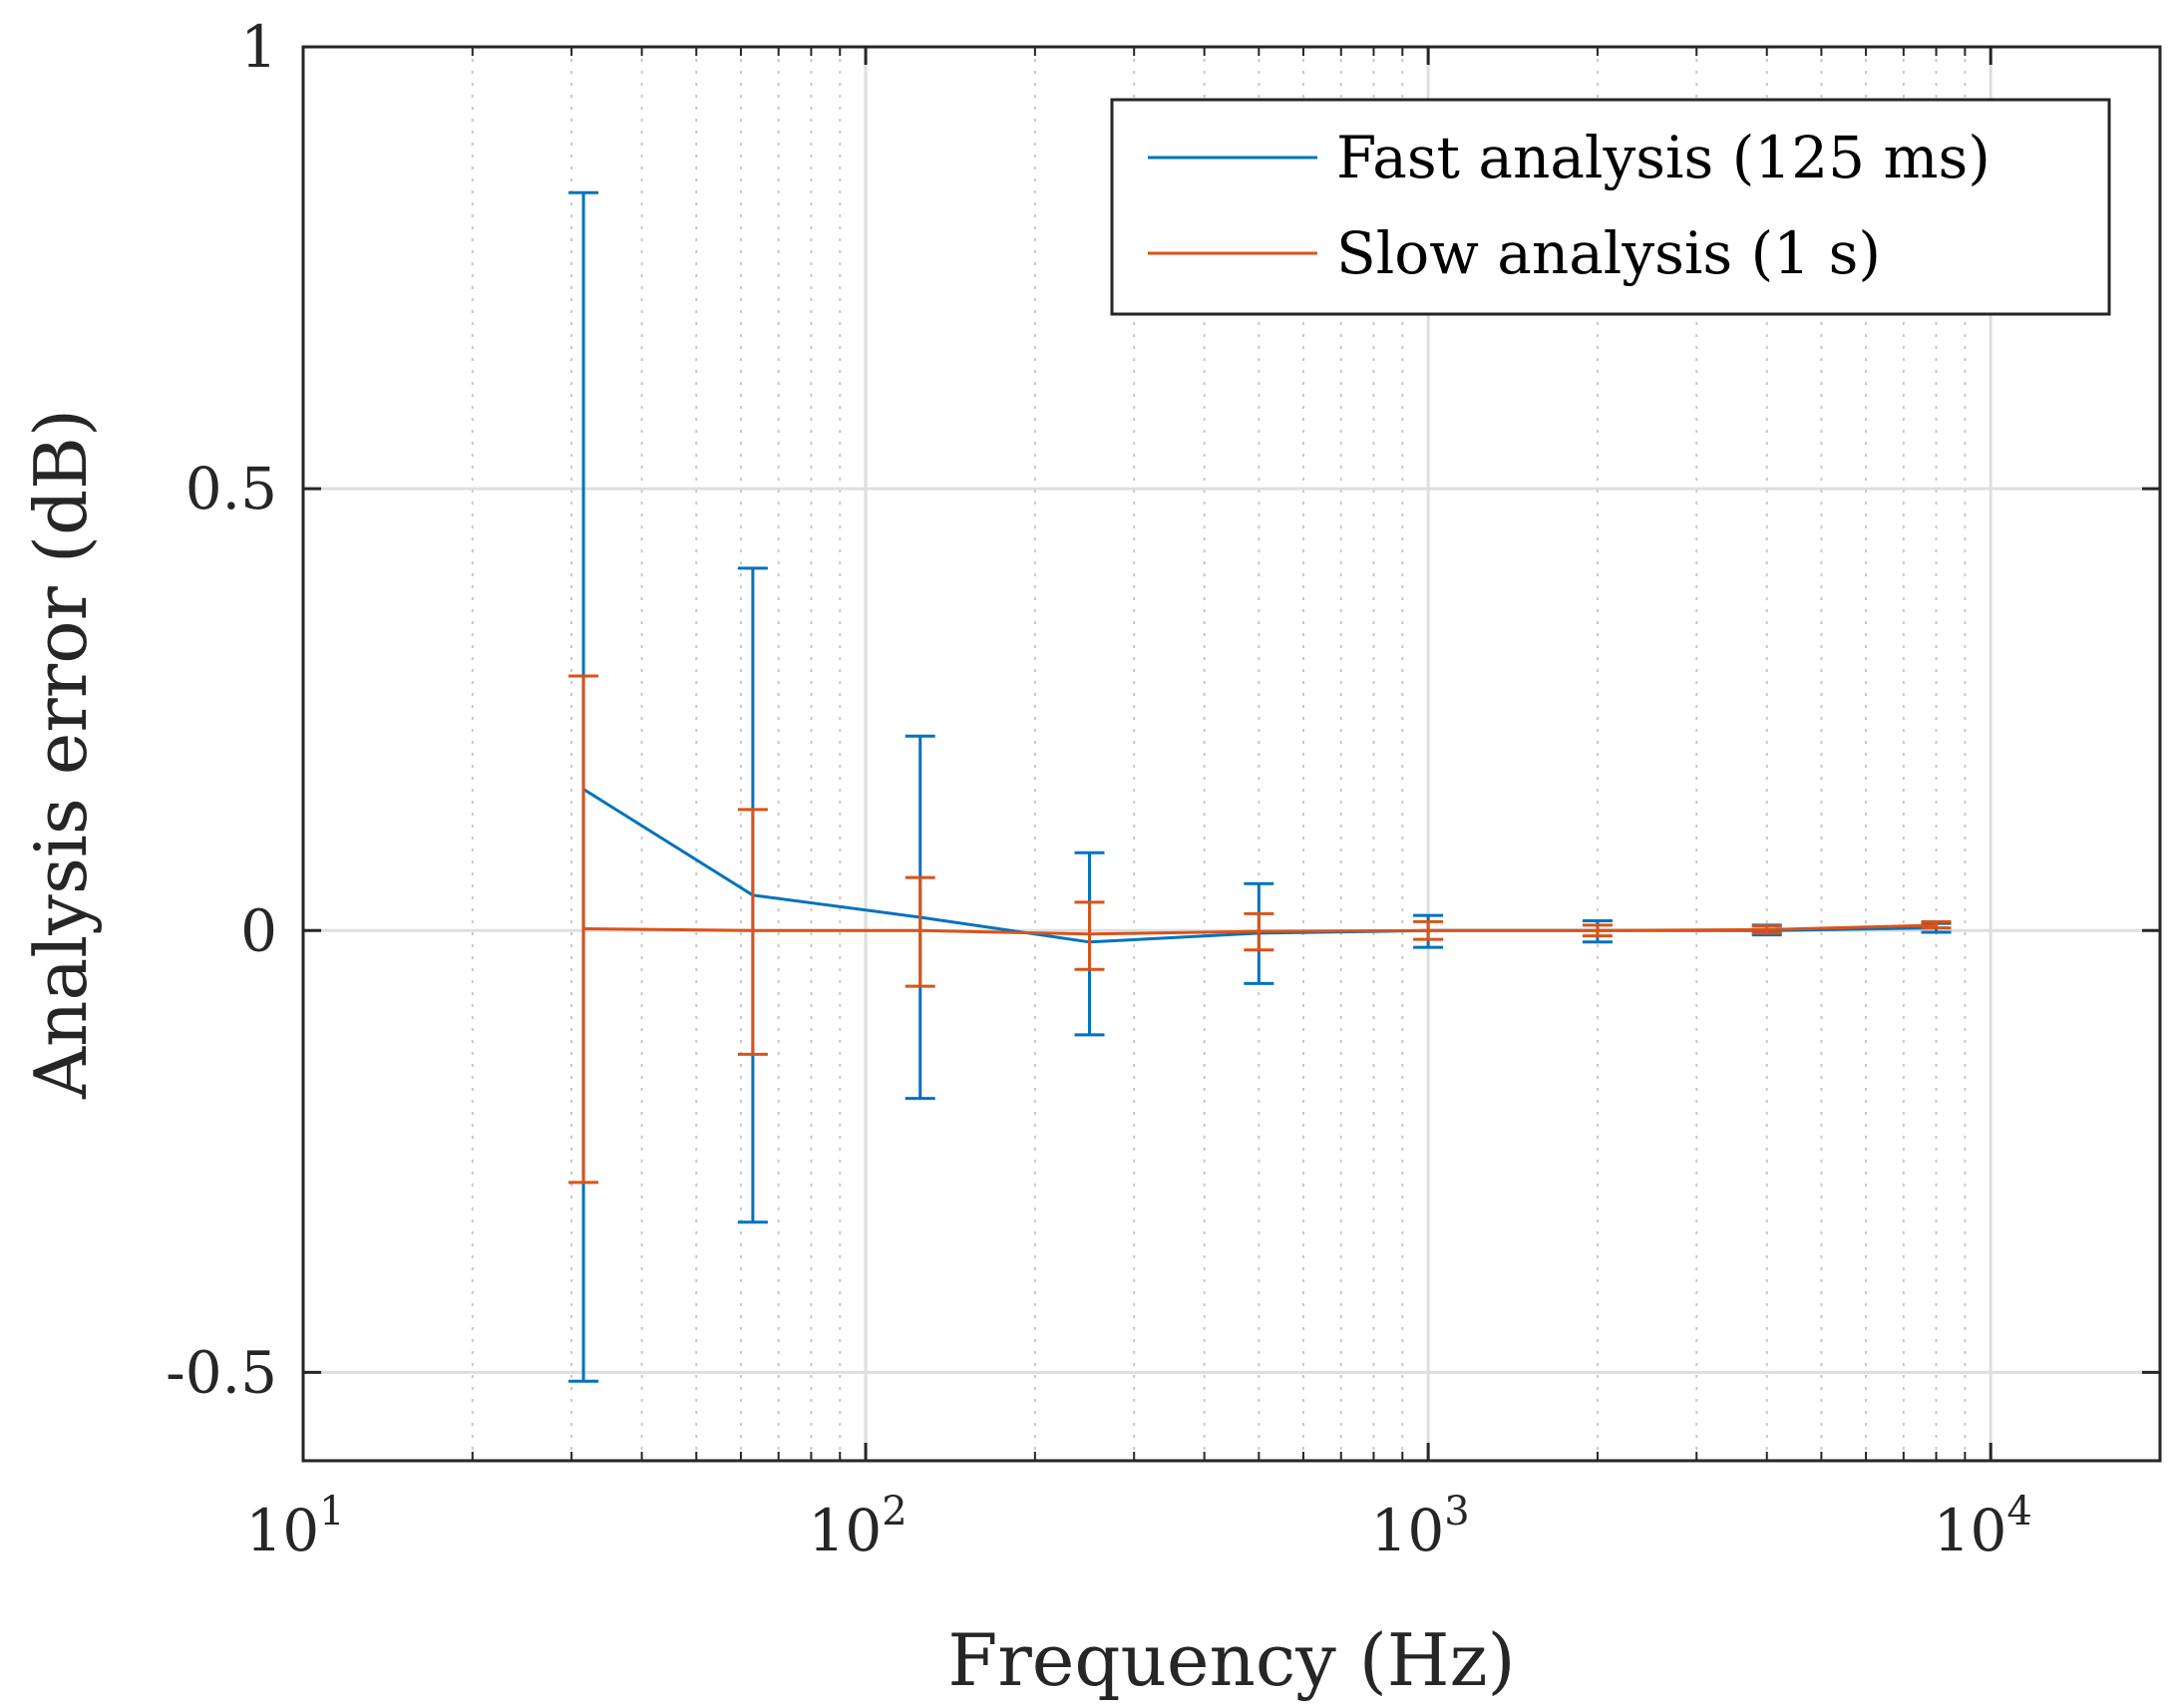 This screenshot has width=2173, height=1708. Describe the element at coordinates (61, 755) in the screenshot. I see `y-axis-label: Analysis error (dB)` at that location.